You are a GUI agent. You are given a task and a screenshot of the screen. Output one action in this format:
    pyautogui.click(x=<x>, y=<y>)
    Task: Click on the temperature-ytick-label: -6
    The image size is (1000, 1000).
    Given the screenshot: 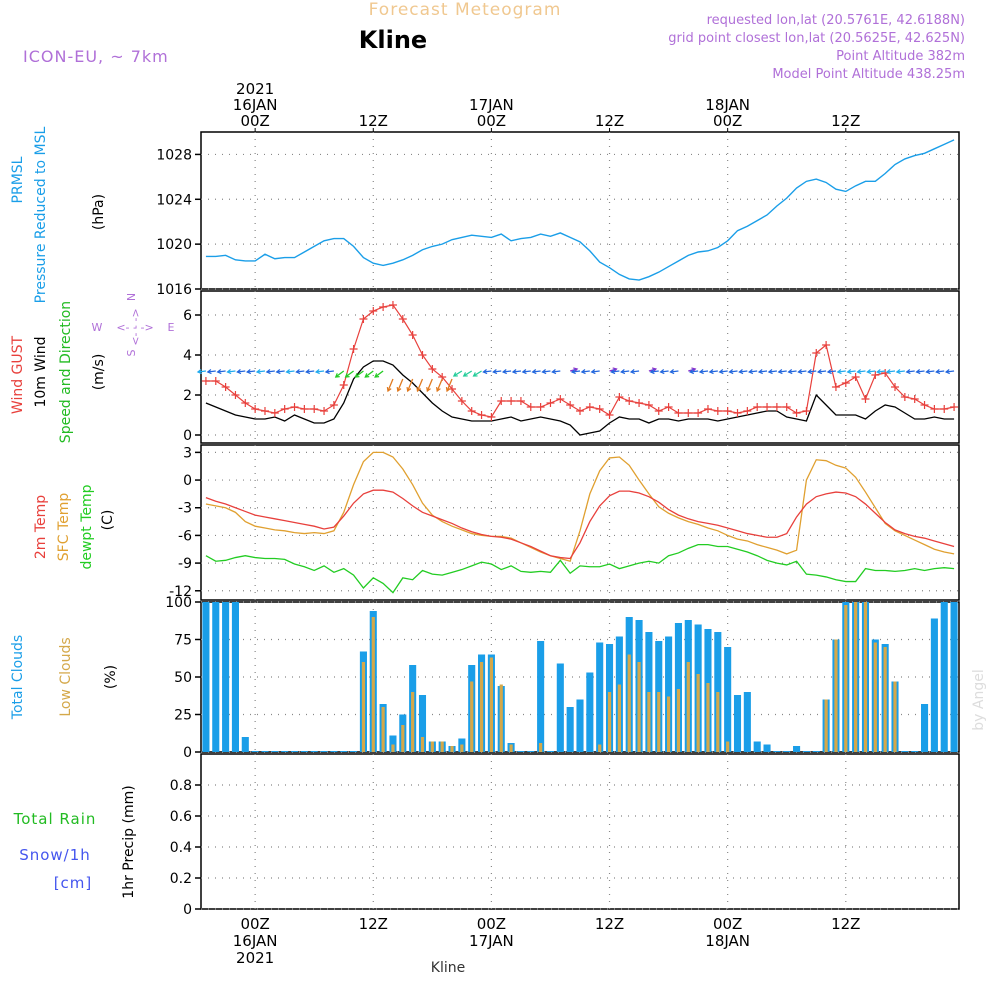 What is the action you would take?
    pyautogui.click(x=185, y=536)
    